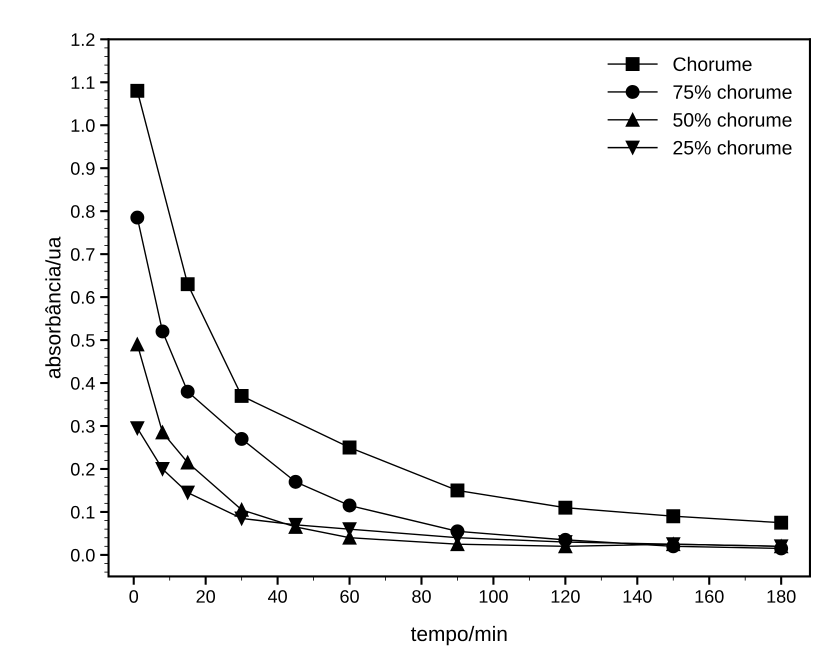 The image size is (835, 655). I want to click on legend-label: 75% chorume, so click(732, 91).